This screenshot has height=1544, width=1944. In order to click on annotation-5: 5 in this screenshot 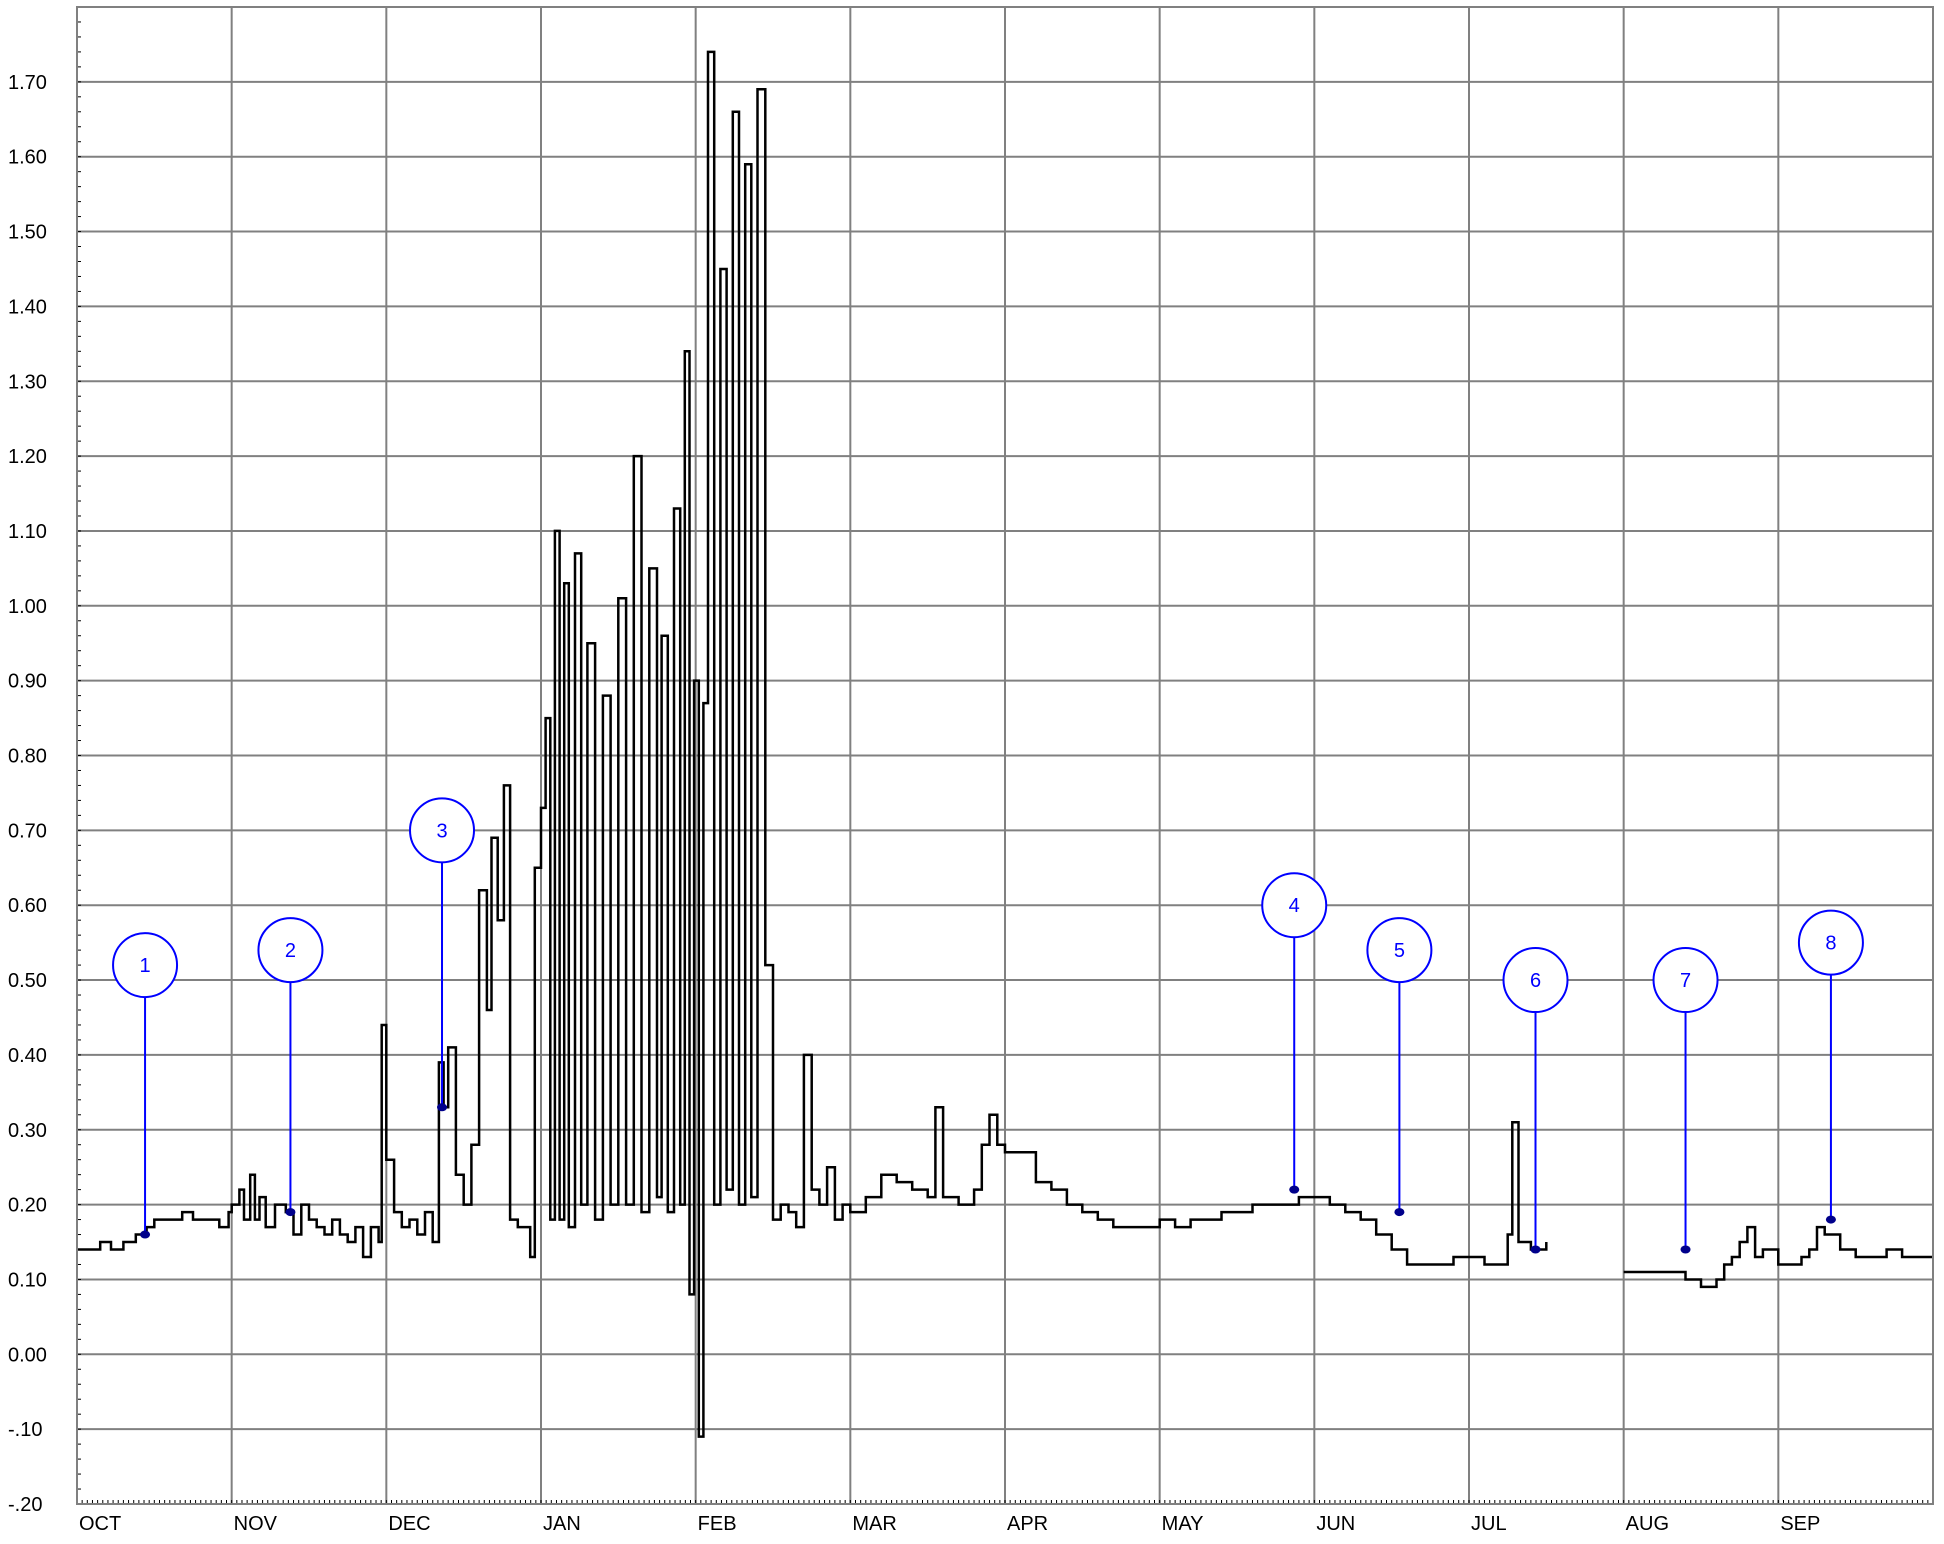, I will do `click(1399, 1067)`.